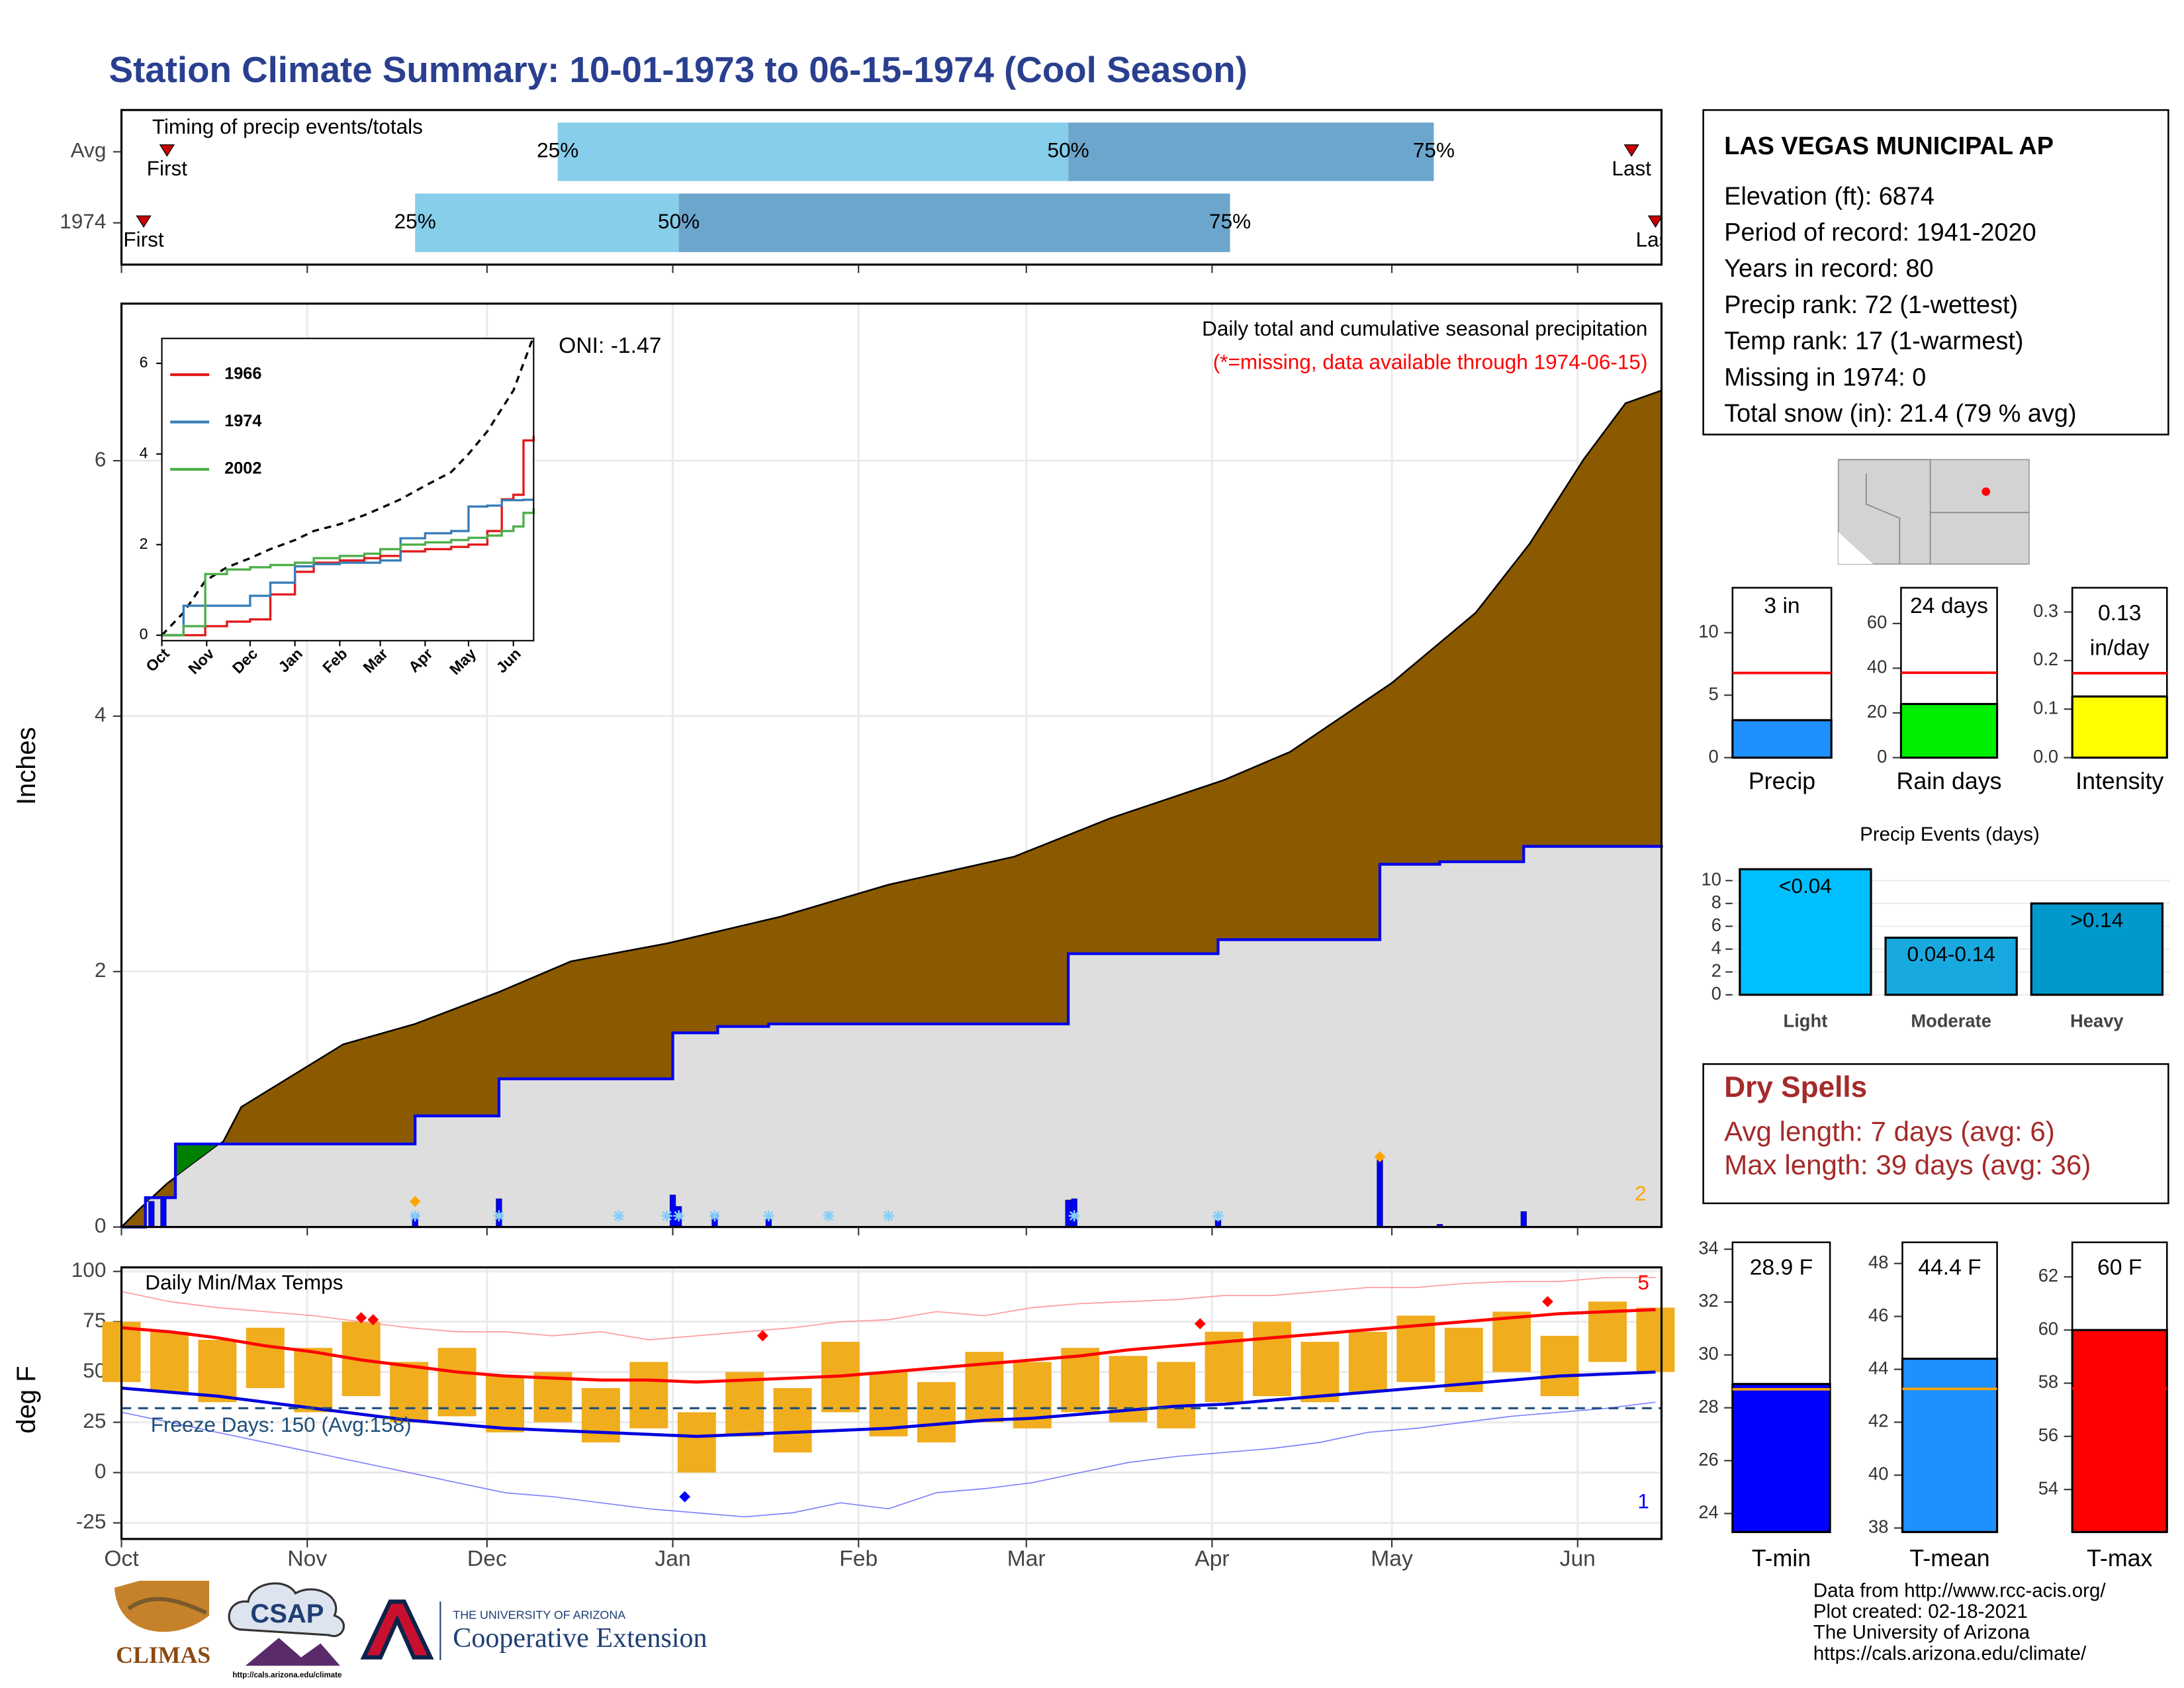 The height and width of the screenshot is (1688, 2184). I want to click on map-borders, so click(1934, 512).